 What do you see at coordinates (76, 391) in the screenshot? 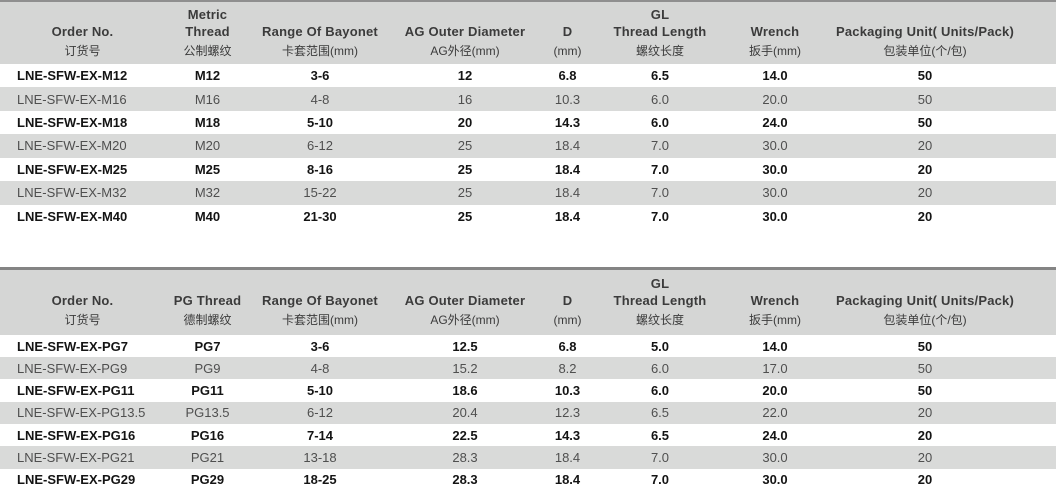
I see `table-cell: LNE-SFW-EX-PG11` at bounding box center [76, 391].